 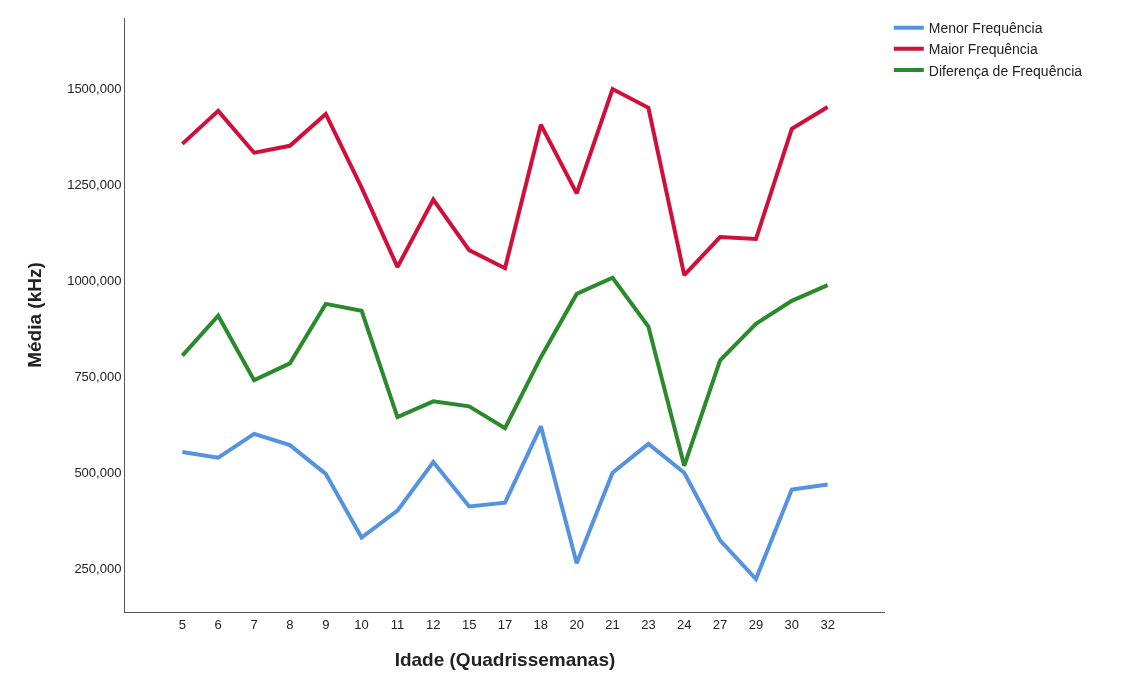 What do you see at coordinates (433, 624) in the screenshot?
I see `x-tick-label: 12` at bounding box center [433, 624].